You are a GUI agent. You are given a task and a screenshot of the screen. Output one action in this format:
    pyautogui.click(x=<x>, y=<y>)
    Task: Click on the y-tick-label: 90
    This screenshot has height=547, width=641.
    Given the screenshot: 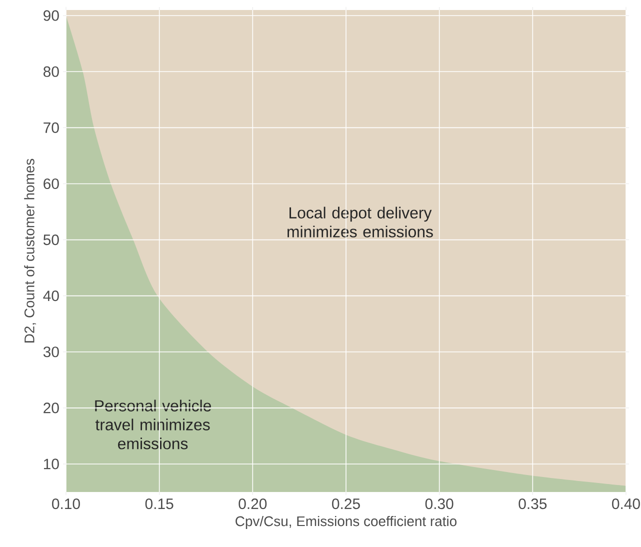 What is the action you would take?
    pyautogui.click(x=51, y=15)
    